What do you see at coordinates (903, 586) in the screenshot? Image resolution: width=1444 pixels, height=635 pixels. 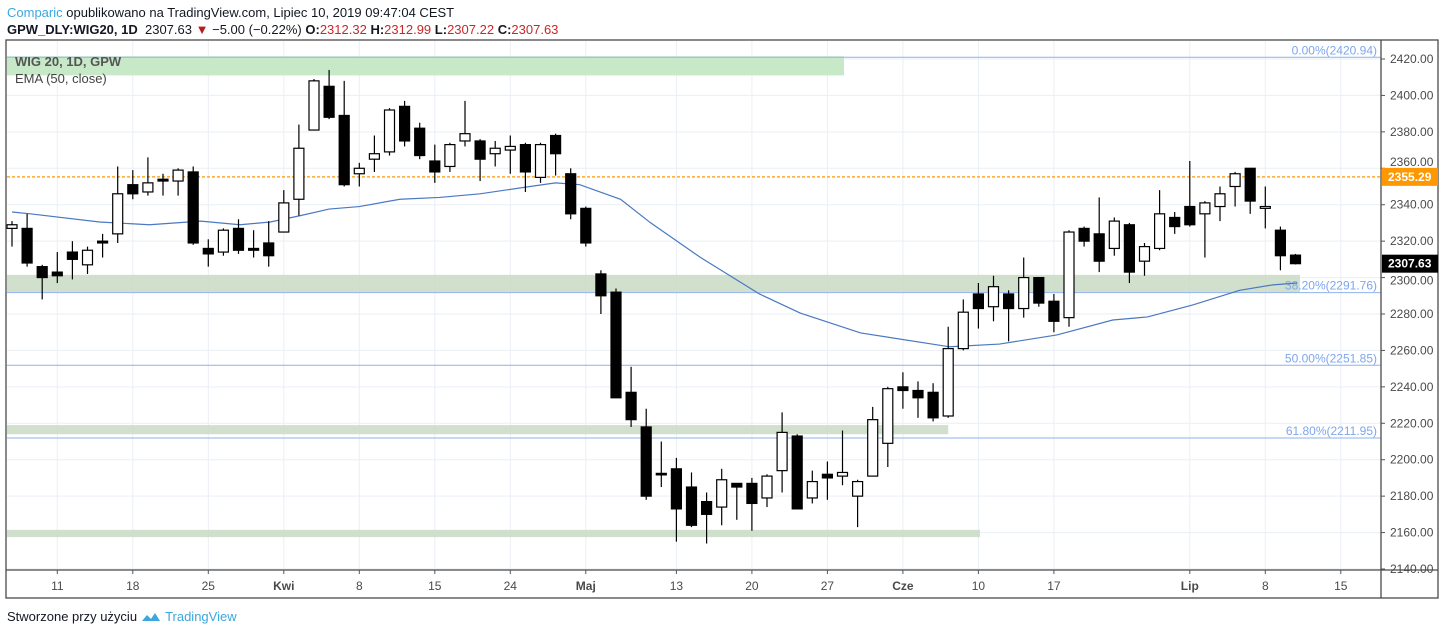 I see `time-tick-label: Cze` at bounding box center [903, 586].